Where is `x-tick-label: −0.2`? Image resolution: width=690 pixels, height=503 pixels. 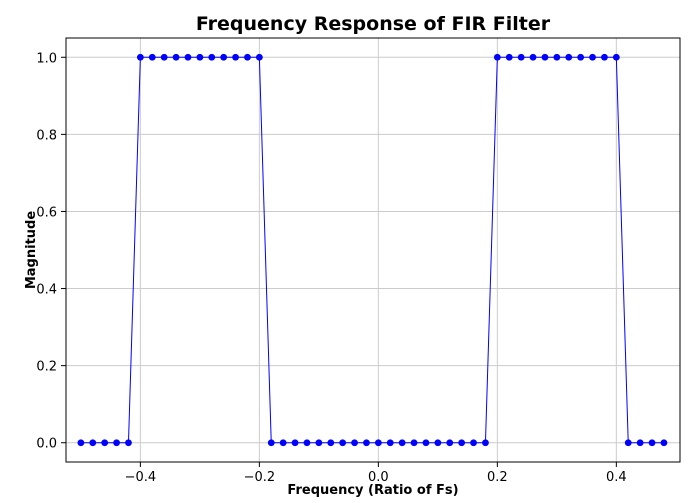 x-tick-label: −0.2 is located at coordinates (260, 477).